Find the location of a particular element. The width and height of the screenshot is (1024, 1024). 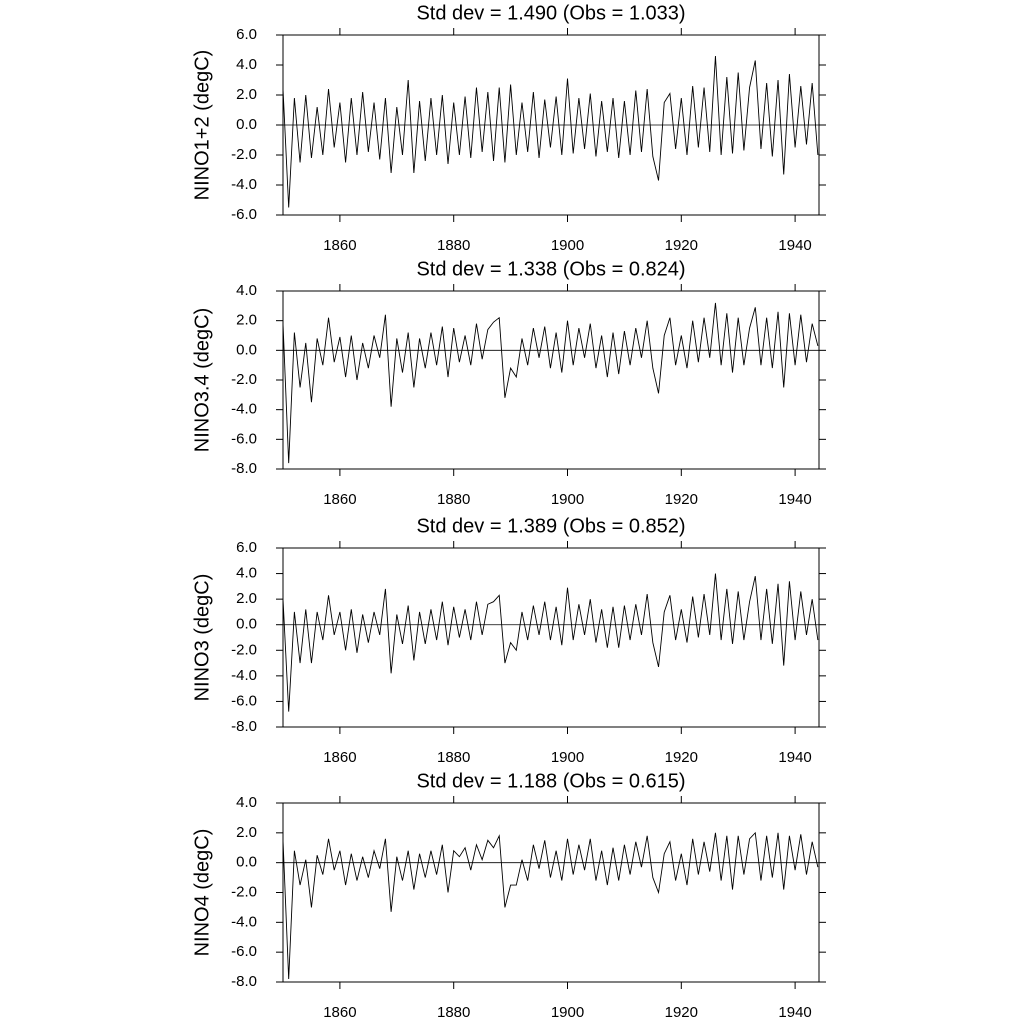

panel-title: Std dev = 1.490 (Obs = 1.033) is located at coordinates (550, 13).